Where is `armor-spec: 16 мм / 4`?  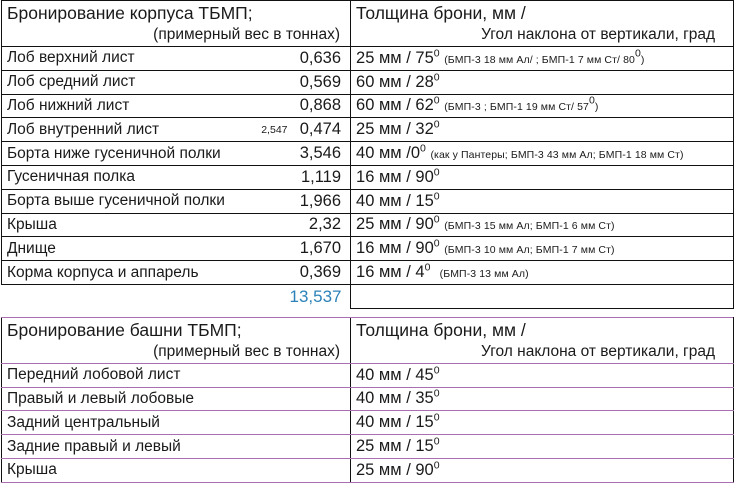
armor-spec: 16 мм / 4 is located at coordinates (390, 272).